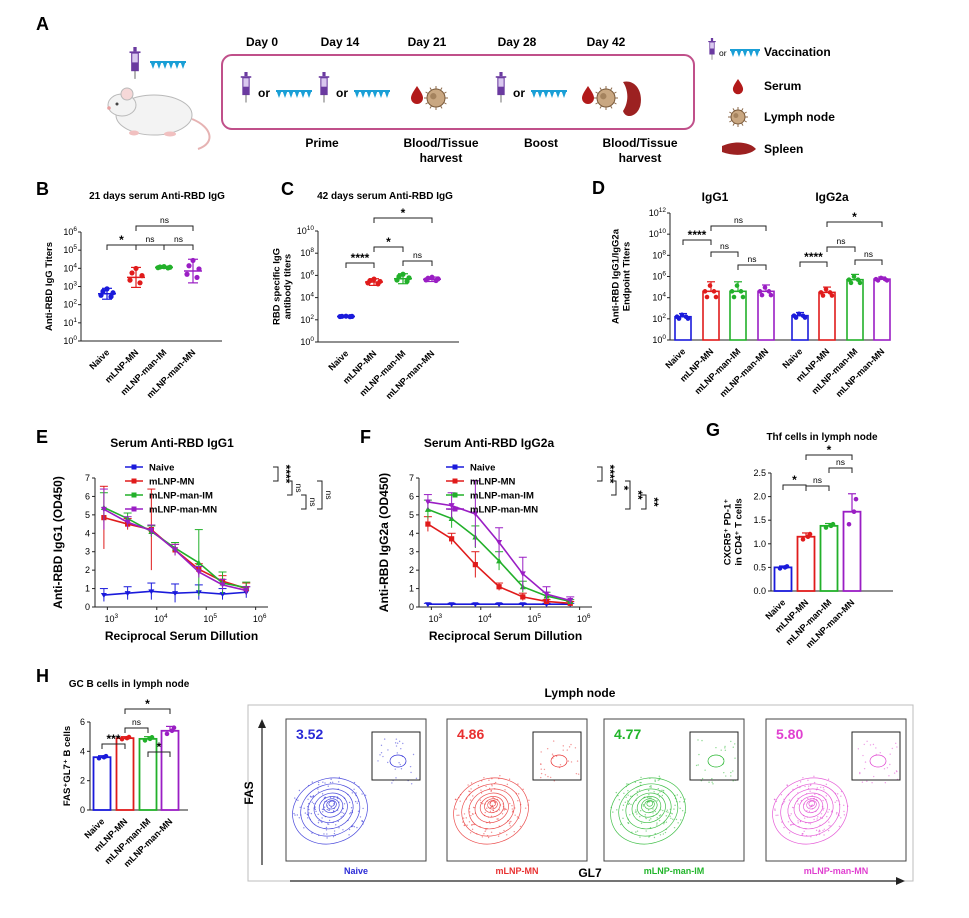  What do you see at coordinates (616, 276) in the screenshot?
I see `panel-d-ylabel-0: Anti-RBD IgG1/IgG2a` at bounding box center [616, 276].